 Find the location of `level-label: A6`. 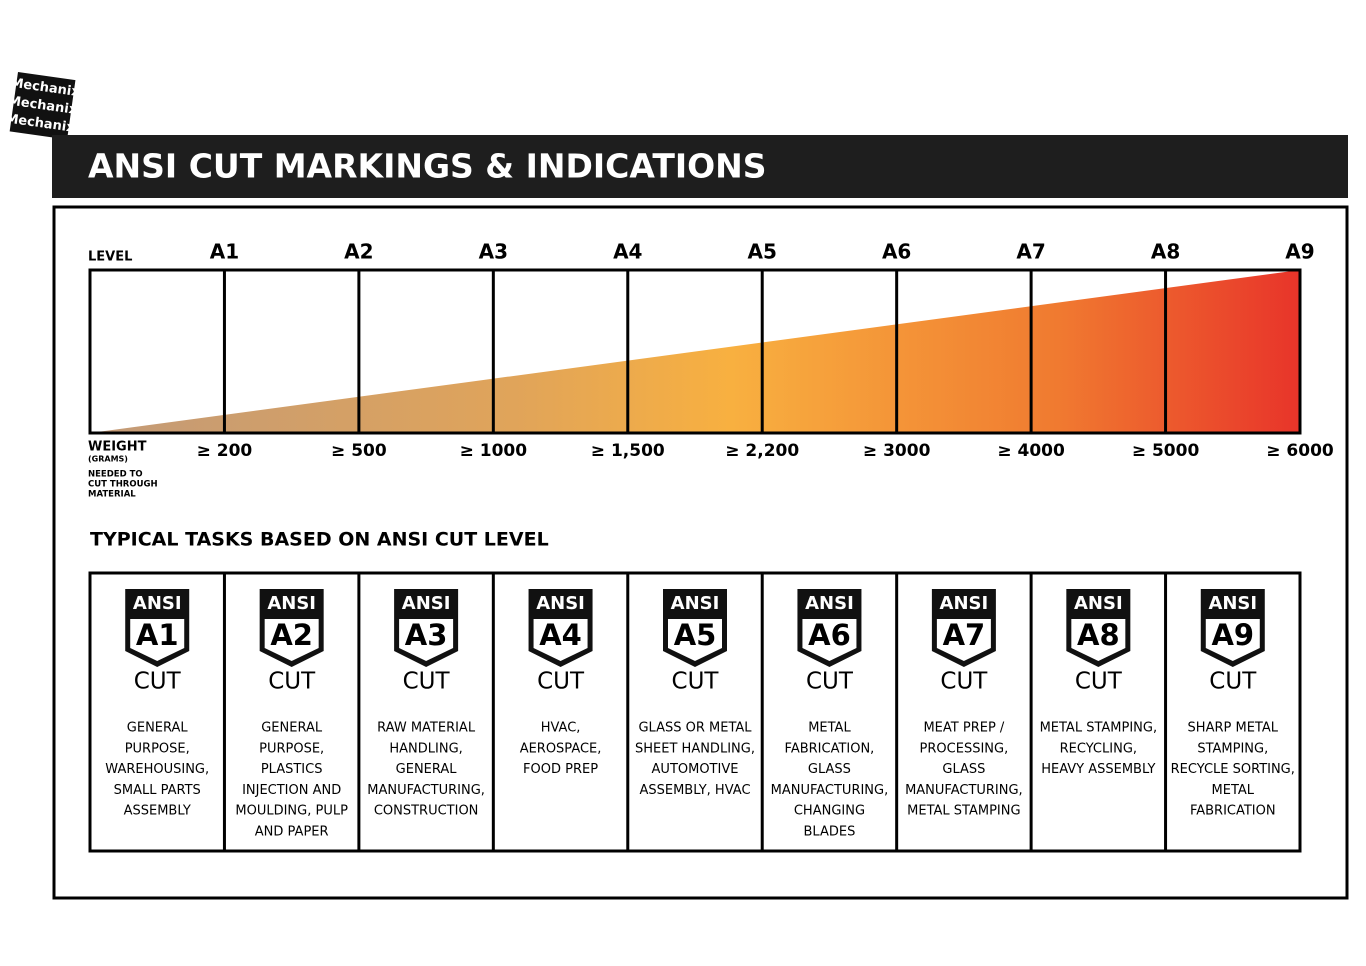

level-label: A6 is located at coordinates (896, 252).